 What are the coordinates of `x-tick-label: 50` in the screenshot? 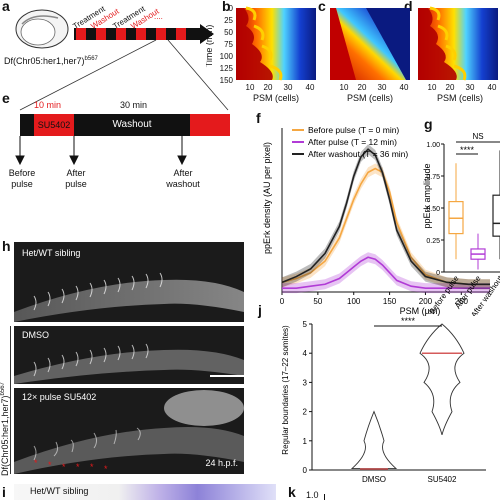 It's located at (317, 301).